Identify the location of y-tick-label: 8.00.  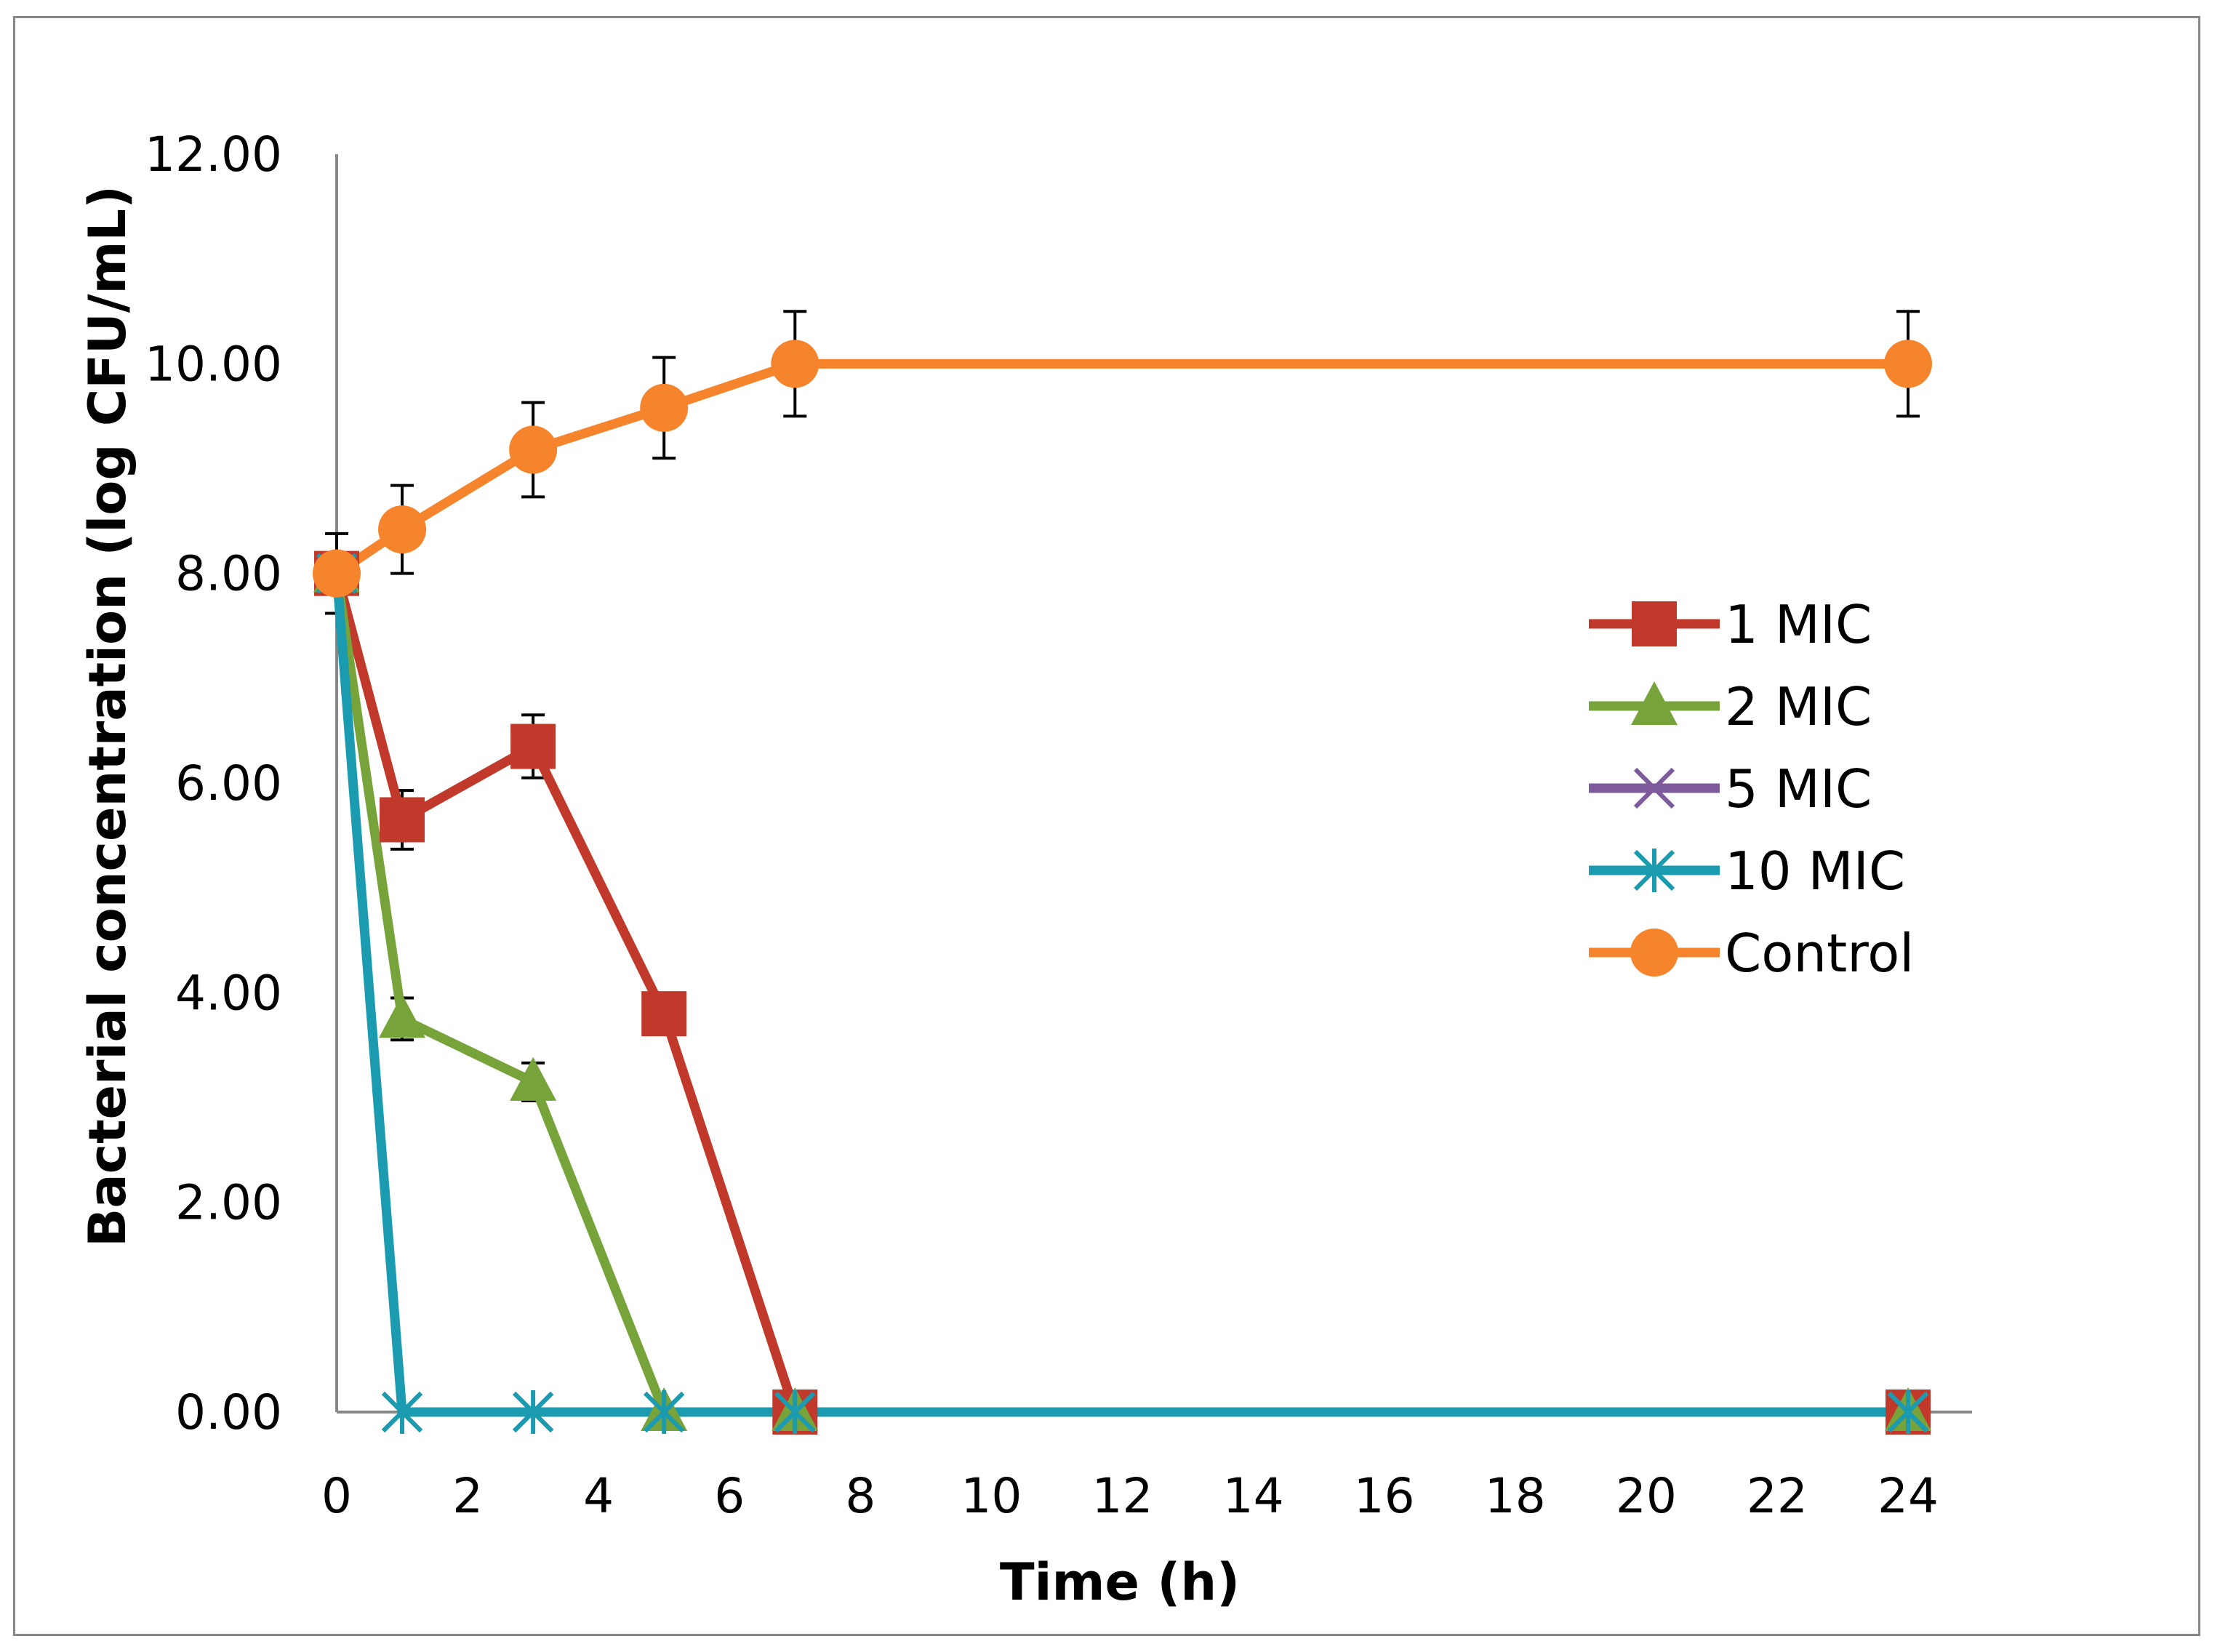
(228, 574).